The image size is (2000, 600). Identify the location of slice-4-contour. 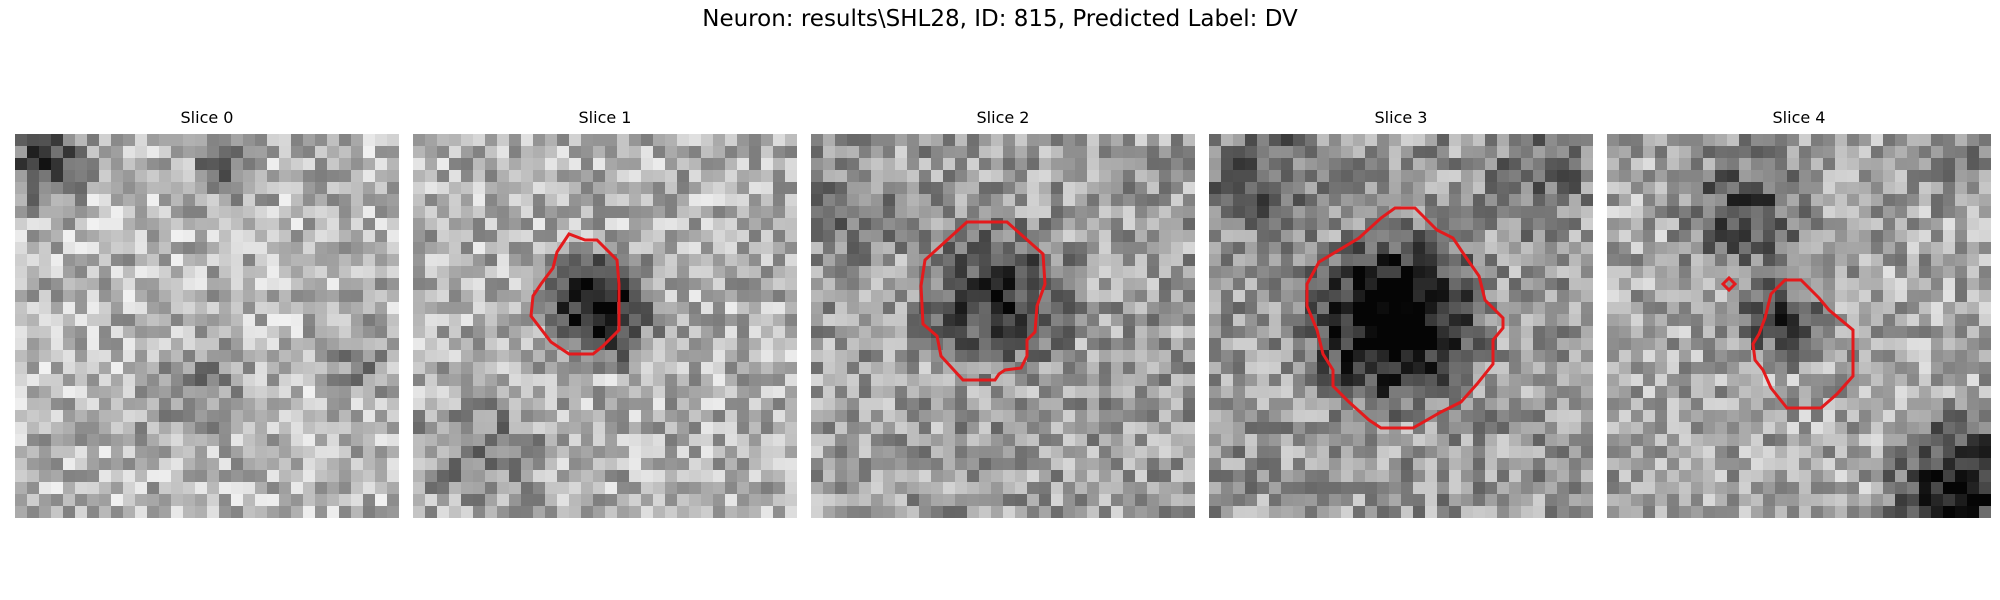
(1799, 326).